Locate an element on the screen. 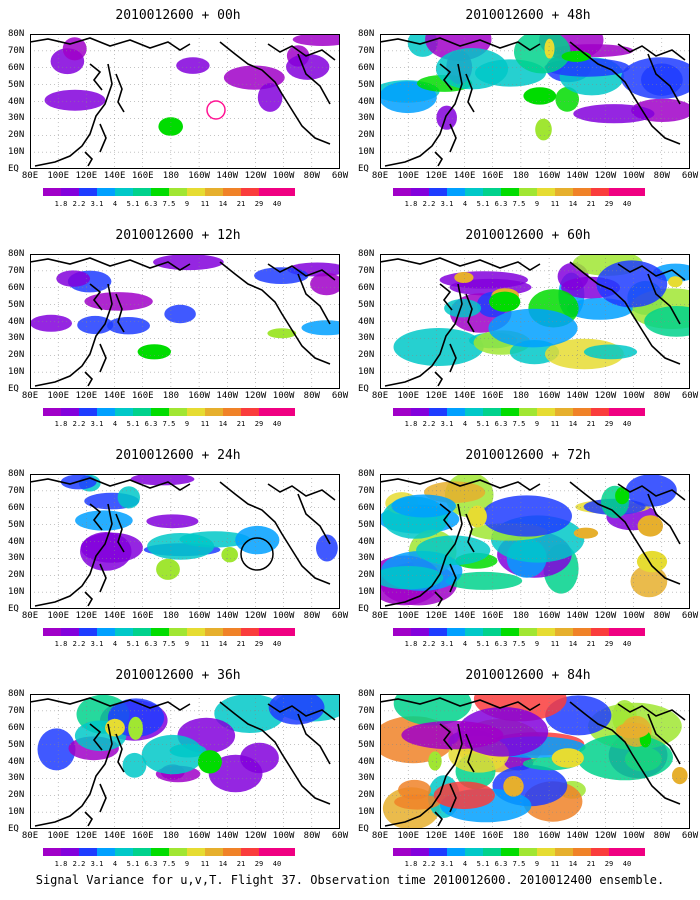 The width and height of the screenshot is (700, 900). panel-title: 2010012600 + 24h is located at coordinates (178, 455).